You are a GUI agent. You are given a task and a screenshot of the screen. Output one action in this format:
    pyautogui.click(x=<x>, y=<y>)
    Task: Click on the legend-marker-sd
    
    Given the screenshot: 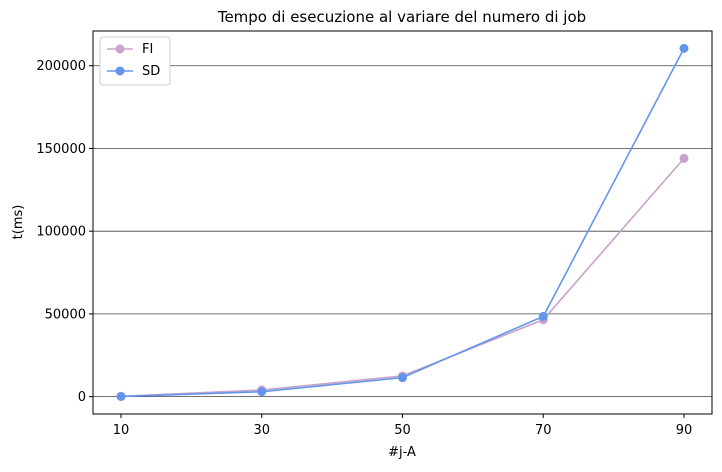 What is the action you would take?
    pyautogui.click(x=120, y=71)
    